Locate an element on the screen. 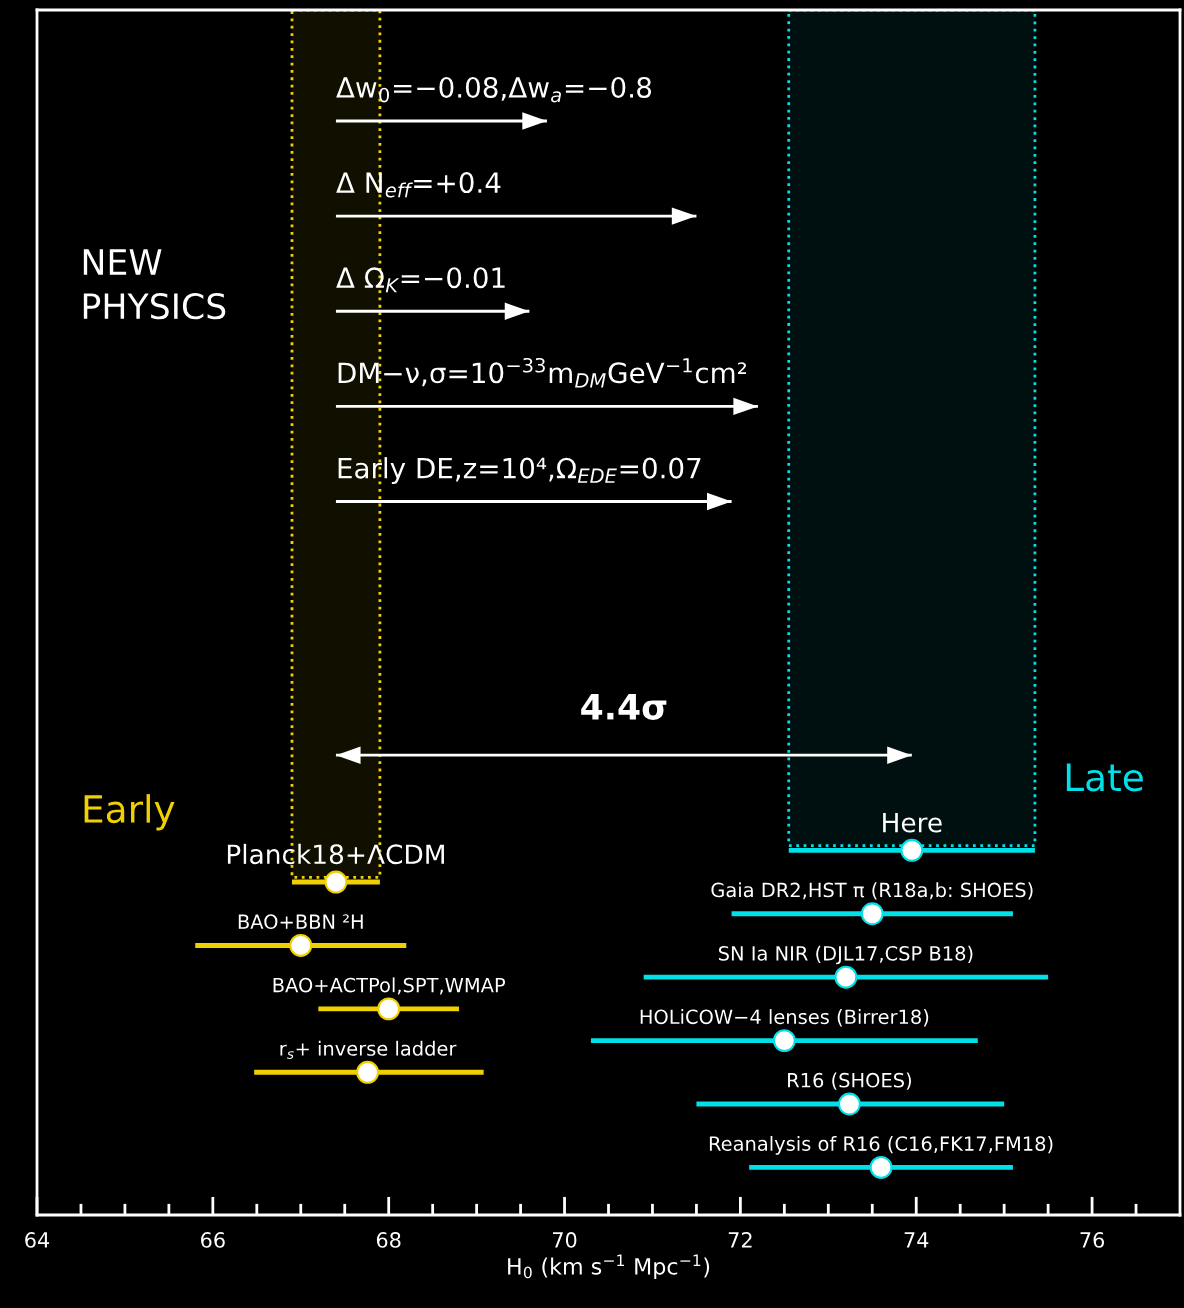  text: Early is located at coordinates (129, 812).